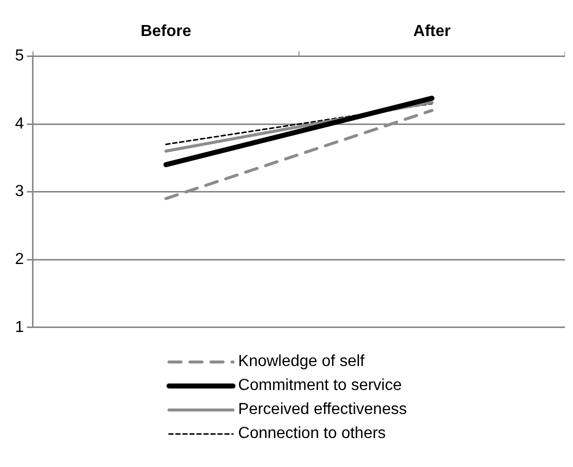 The height and width of the screenshot is (467, 573). I want to click on legend-label: Perceived effectiveness, so click(322, 410).